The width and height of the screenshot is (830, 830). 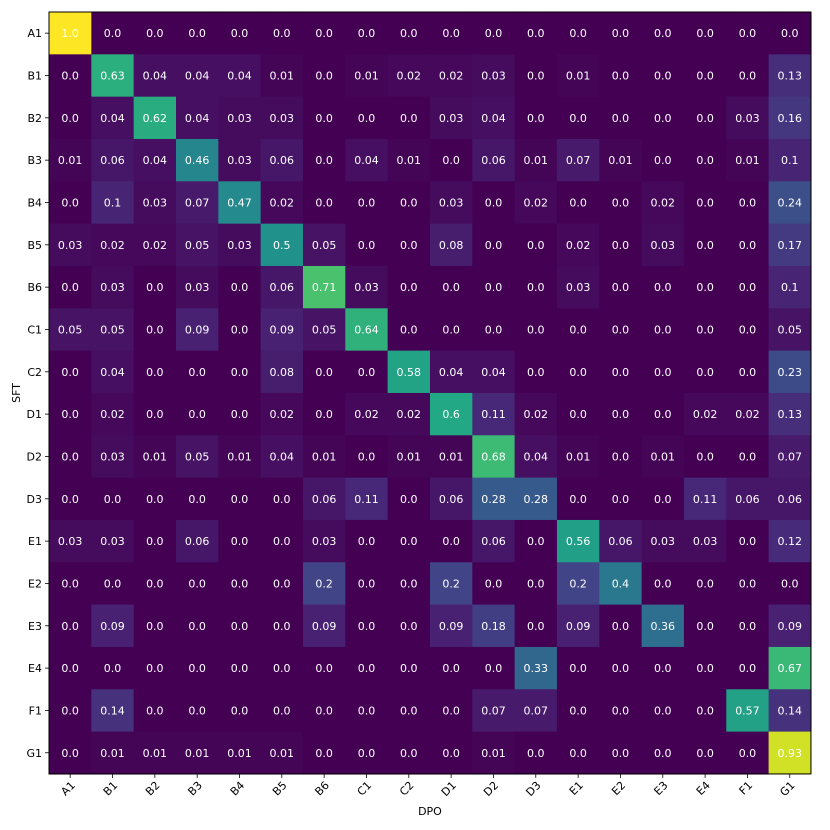 What do you see at coordinates (491, 789) in the screenshot?
I see `x-tick-label: D2` at bounding box center [491, 789].